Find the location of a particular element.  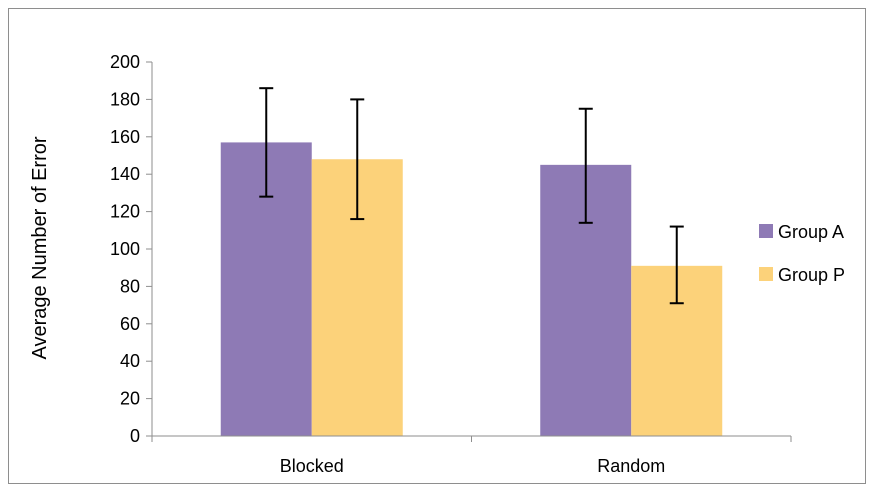

y-tick-label: 160 is located at coordinates (125, 137).